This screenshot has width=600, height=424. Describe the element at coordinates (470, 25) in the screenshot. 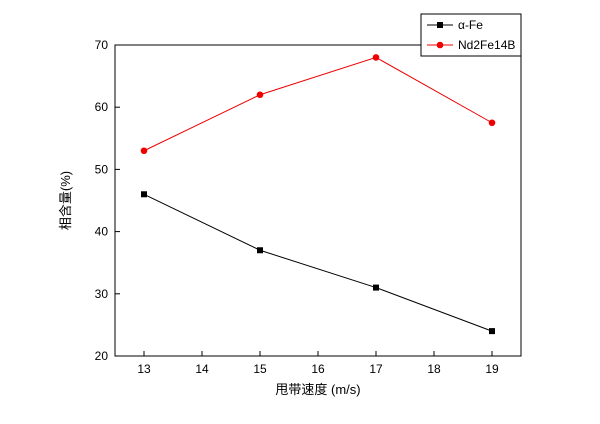

I see `legend-label: α-Fe` at that location.